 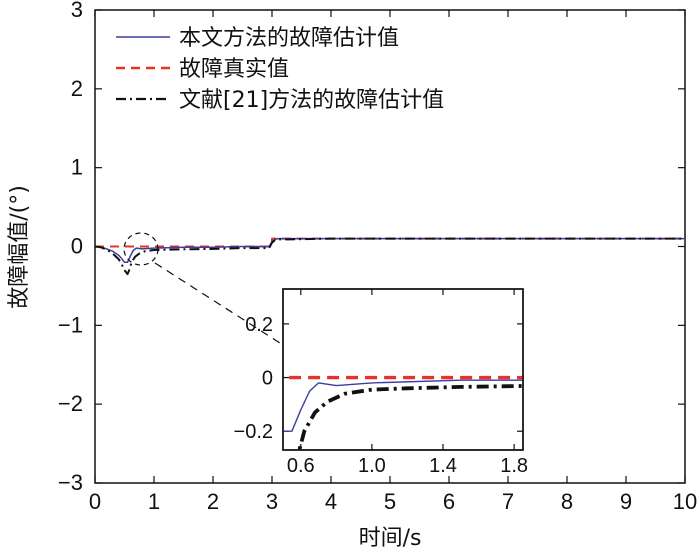 I want to click on inset-x-tick-label: 1.4, so click(x=443, y=466).